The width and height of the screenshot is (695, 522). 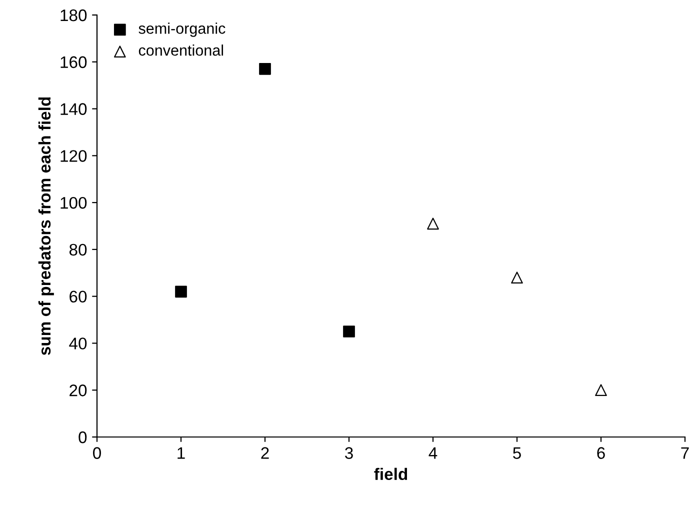 I want to click on y-tick-label: 40, so click(x=78, y=344).